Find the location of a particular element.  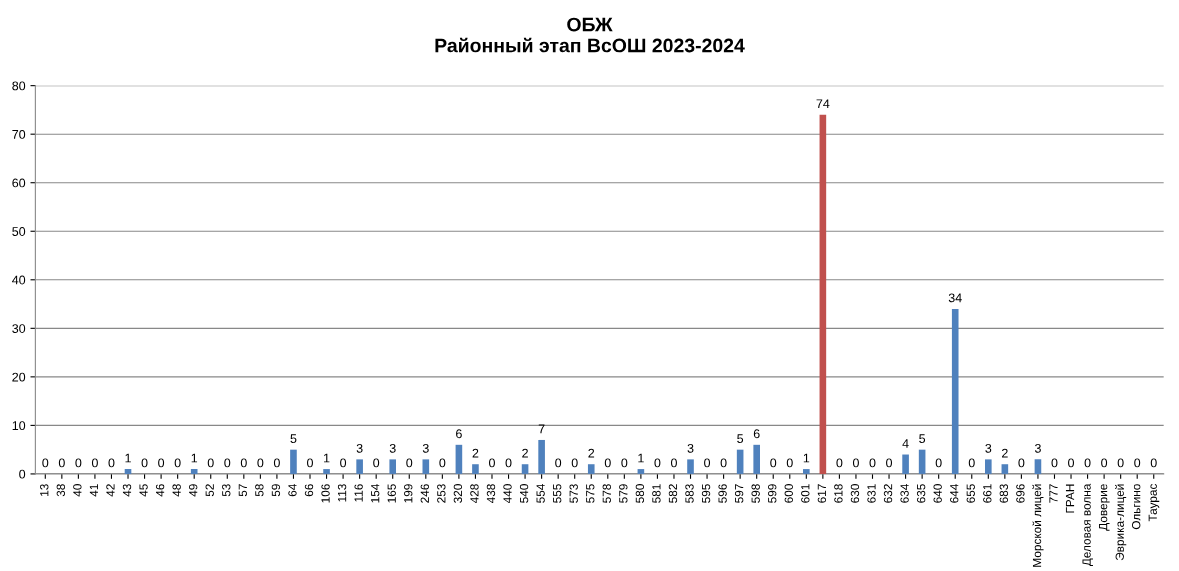

x-tick-label: 38 is located at coordinates (61, 490).